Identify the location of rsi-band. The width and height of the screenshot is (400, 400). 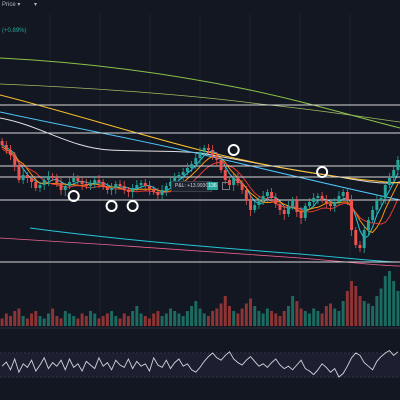
(200, 365).